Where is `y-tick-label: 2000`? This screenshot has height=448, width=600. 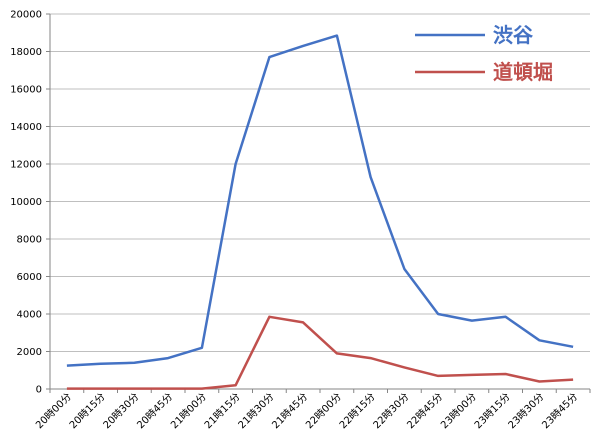
y-tick-label: 2000 is located at coordinates (29, 352).